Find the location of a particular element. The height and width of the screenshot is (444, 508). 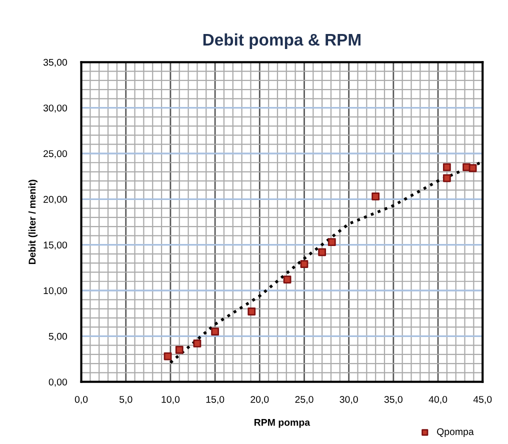

x-tick-label: 25,0 is located at coordinates (304, 400).